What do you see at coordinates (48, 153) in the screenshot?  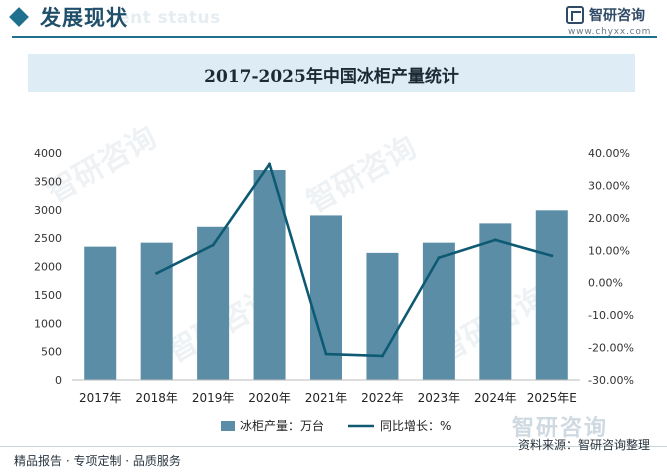 I see `y-left-tick-label: 4000` at bounding box center [48, 153].